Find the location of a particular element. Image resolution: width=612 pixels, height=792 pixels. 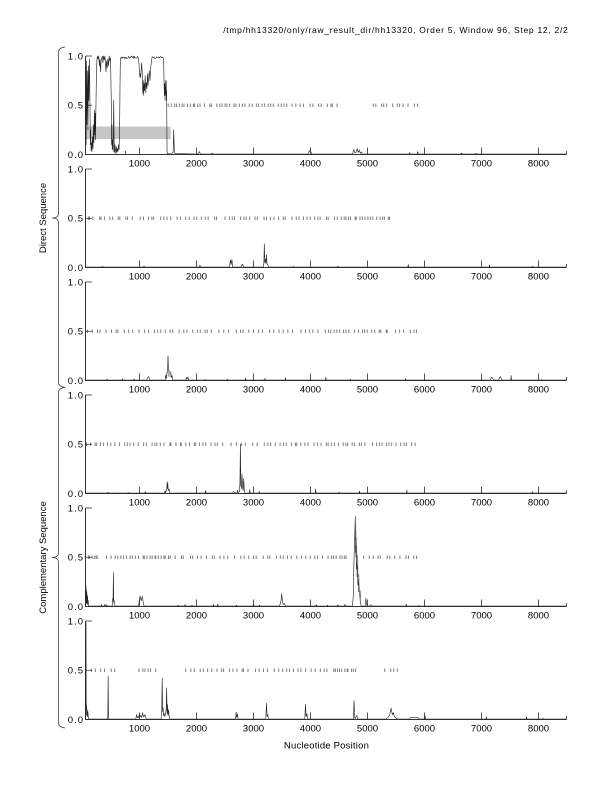

svg-text: Complementary Sequence is located at coordinates (43, 557).